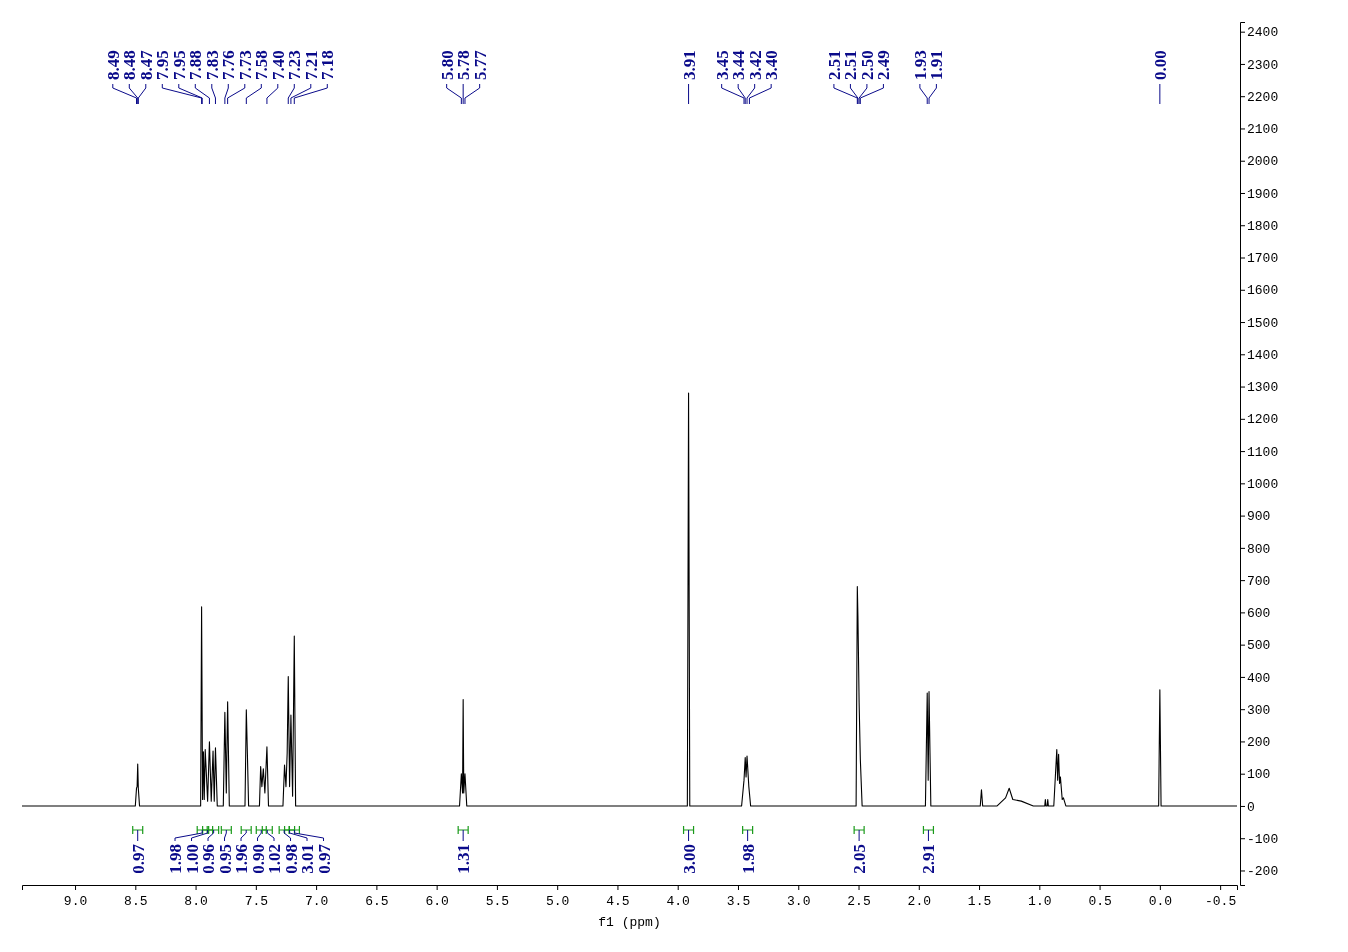 Image resolution: width=1348 pixels, height=952 pixels. What do you see at coordinates (1263, 872) in the screenshot?
I see `y-tick-label: -200` at bounding box center [1263, 872].